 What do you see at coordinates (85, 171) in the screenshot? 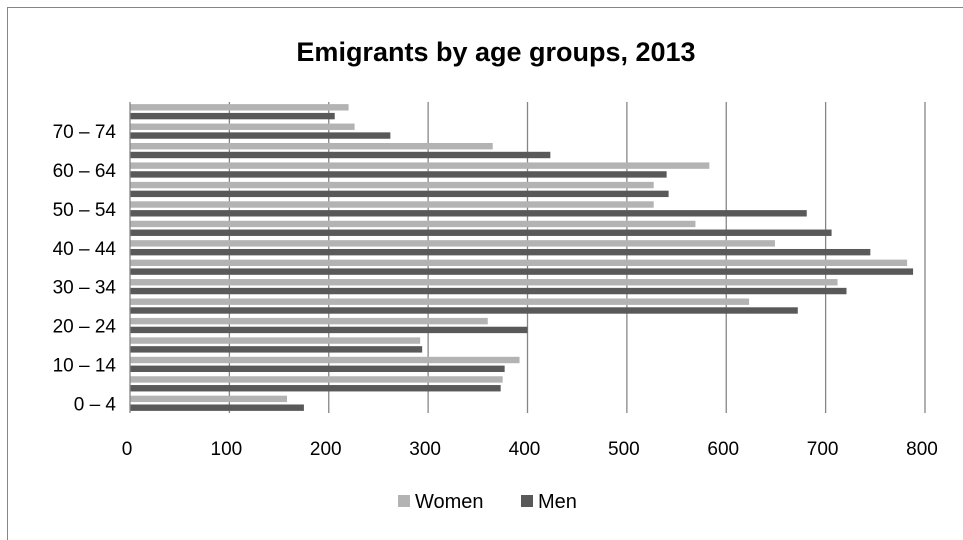
I see `y-tick-label: 60 – 64` at bounding box center [85, 171].